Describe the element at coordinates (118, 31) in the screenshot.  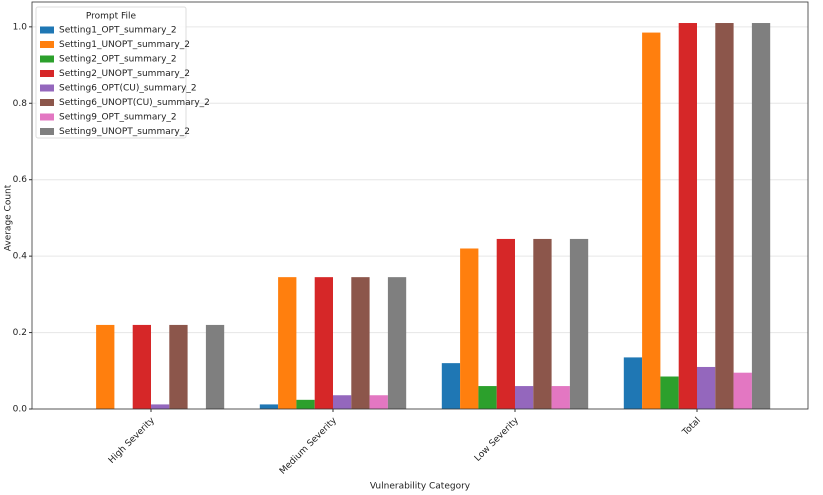
I see `legend-label: Setting1_OPT_summary_2` at that location.